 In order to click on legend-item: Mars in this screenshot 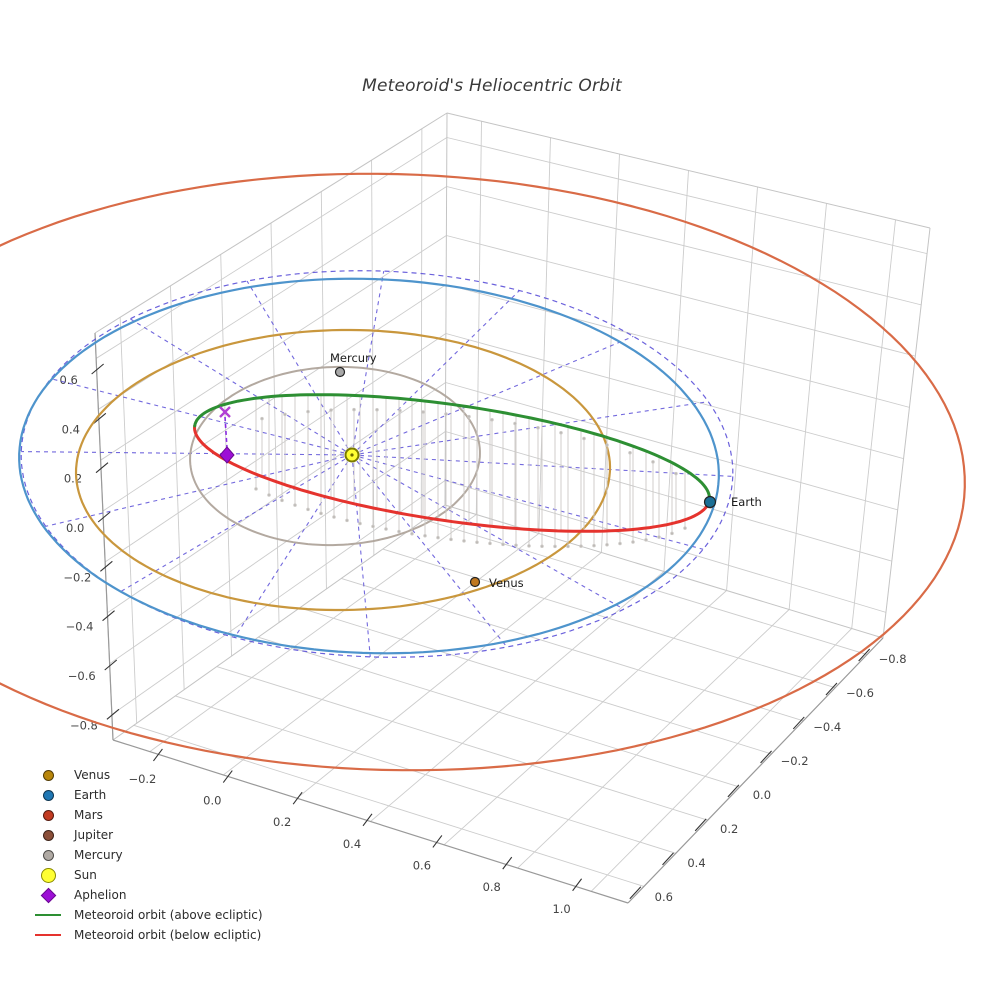, I will do `click(146, 815)`.